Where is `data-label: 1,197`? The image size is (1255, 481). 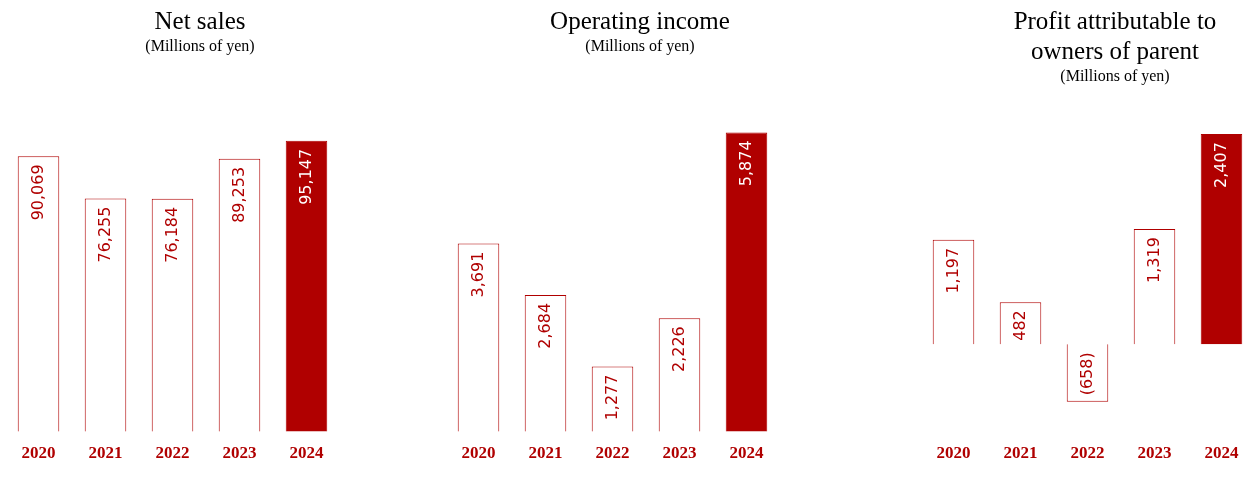
data-label: 1,197 is located at coordinates (952, 270).